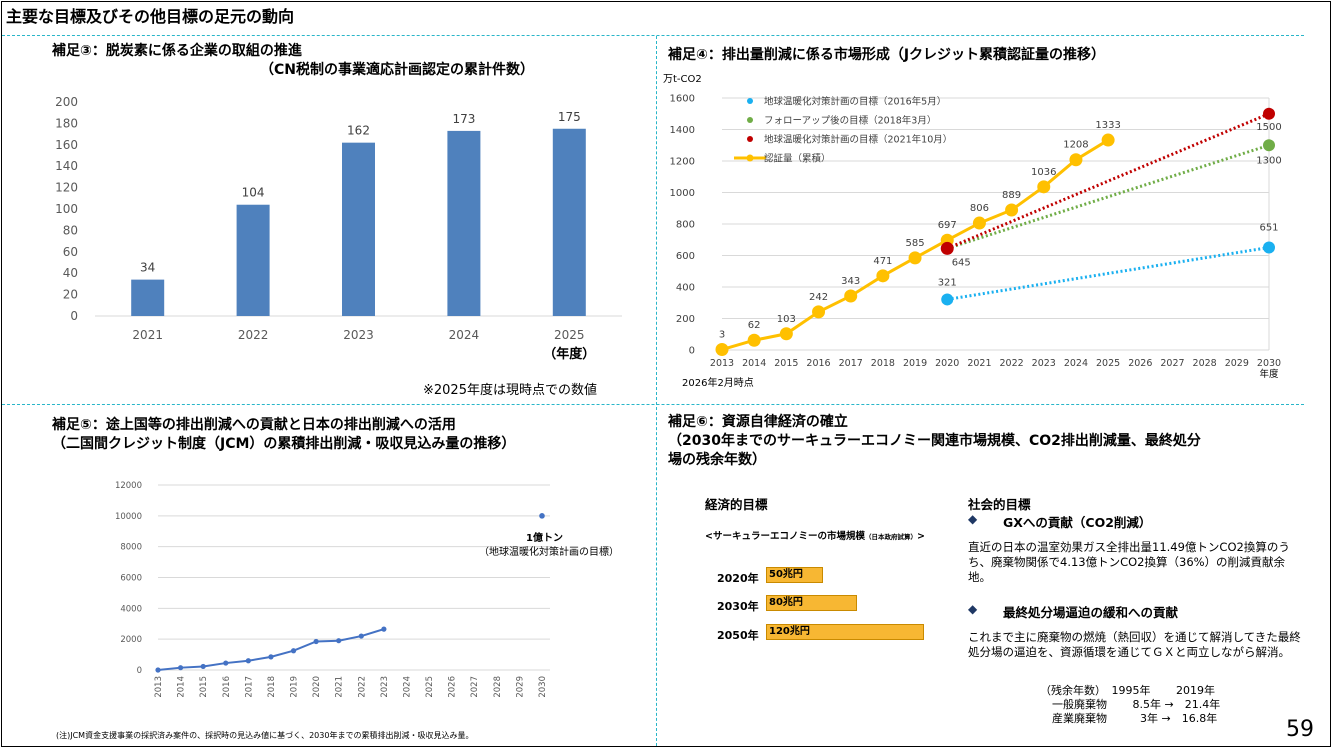  Describe the element at coordinates (1043, 172) in the screenshot. I see `data-label: 1036` at that location.